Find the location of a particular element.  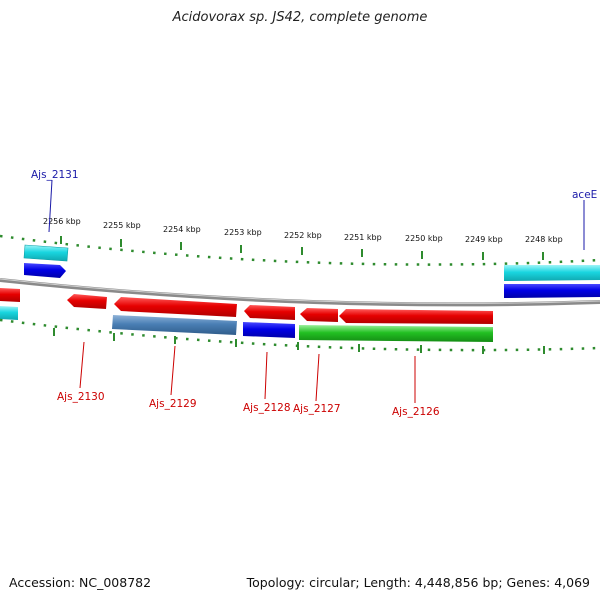

scale-label: 2250 kbp is located at coordinates (424, 238).